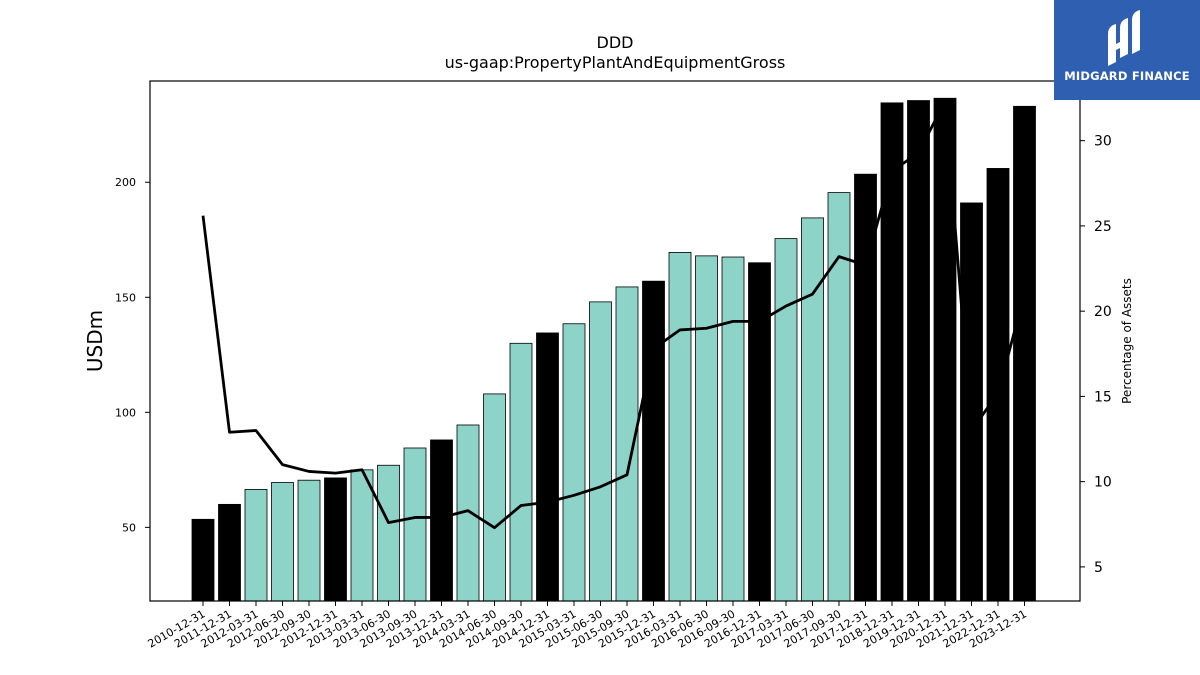 Image resolution: width=1200 pixels, height=675 pixels. What do you see at coordinates (1103, 227) in the screenshot?
I see `y2-tick-label: 25` at bounding box center [1103, 227].